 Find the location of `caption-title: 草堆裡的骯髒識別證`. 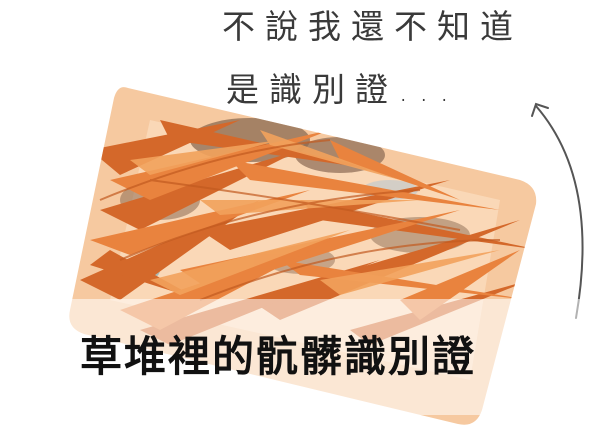

caption-title: 草堆裡的骯髒識別證 is located at coordinates (278, 356).